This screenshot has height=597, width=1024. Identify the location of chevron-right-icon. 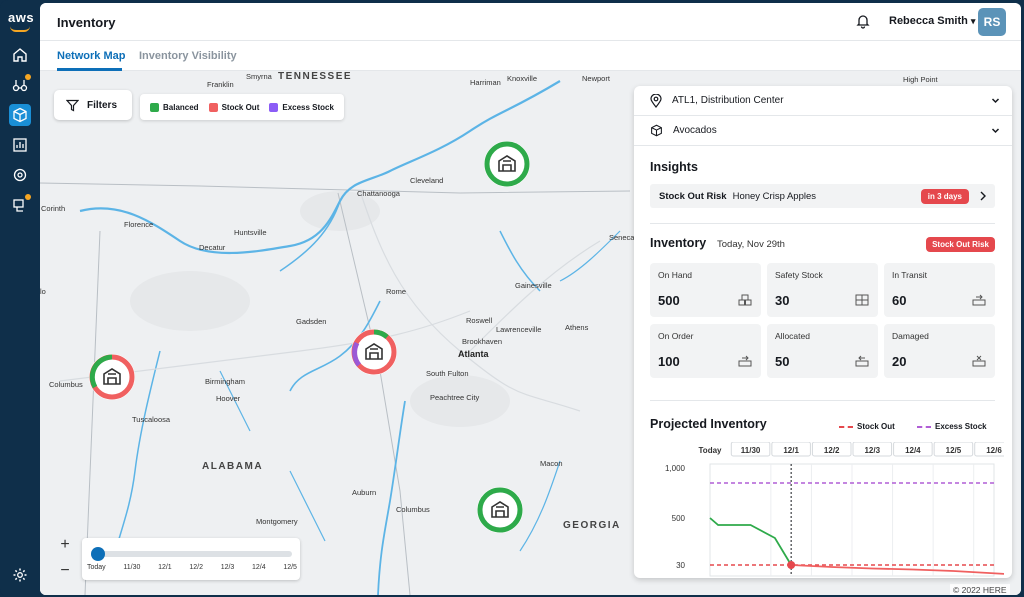
(983, 196).